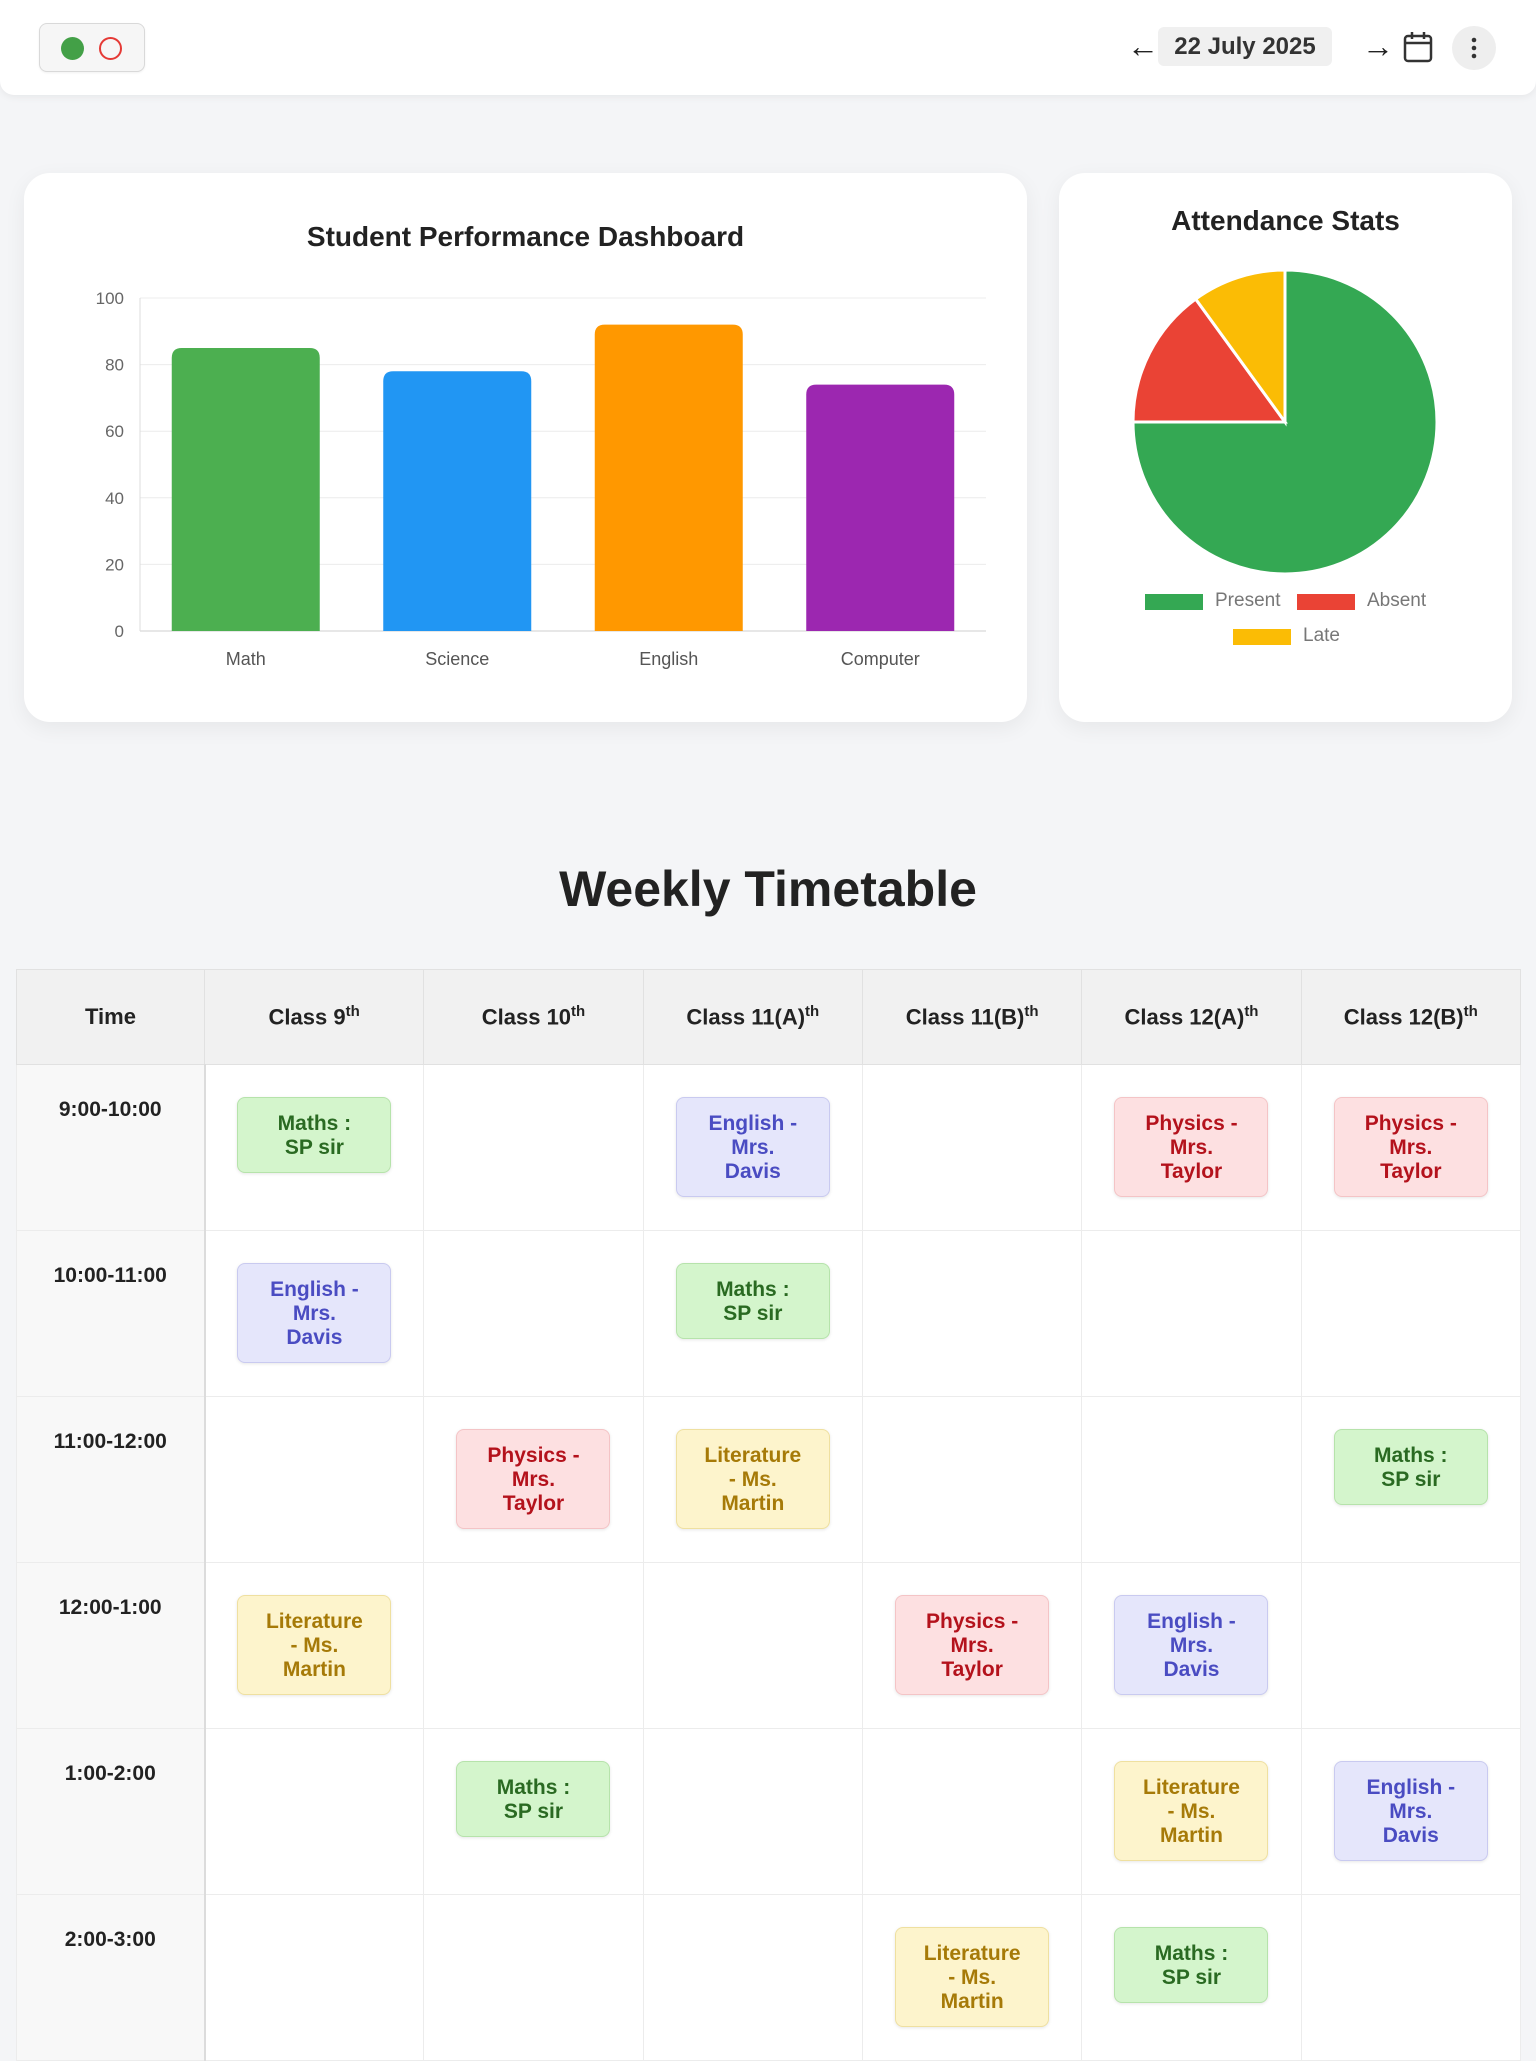 The width and height of the screenshot is (1536, 2061). I want to click on pie-slice-late, so click(1240, 347).